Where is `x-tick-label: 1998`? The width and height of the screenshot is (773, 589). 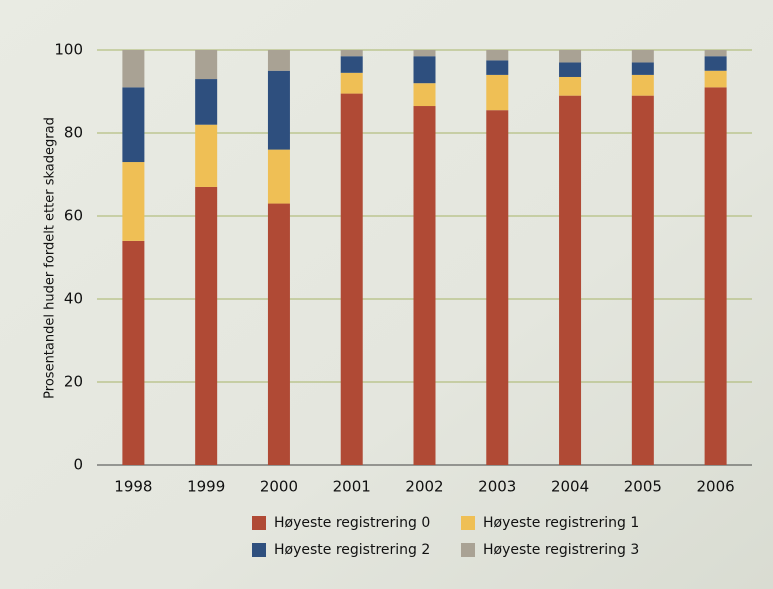 x-tick-label: 1998 is located at coordinates (133, 487).